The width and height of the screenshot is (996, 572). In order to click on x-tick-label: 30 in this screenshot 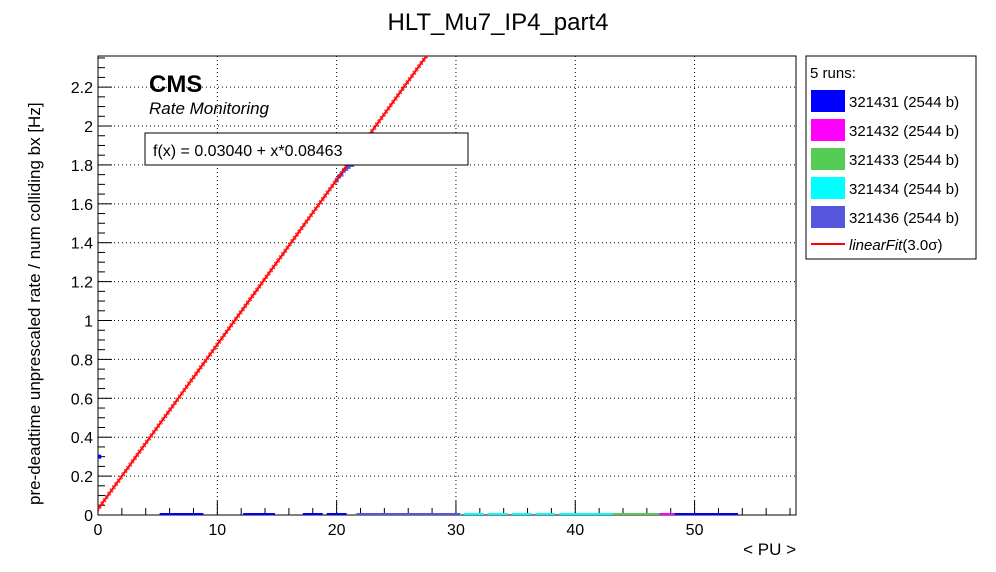, I will do `click(456, 530)`.